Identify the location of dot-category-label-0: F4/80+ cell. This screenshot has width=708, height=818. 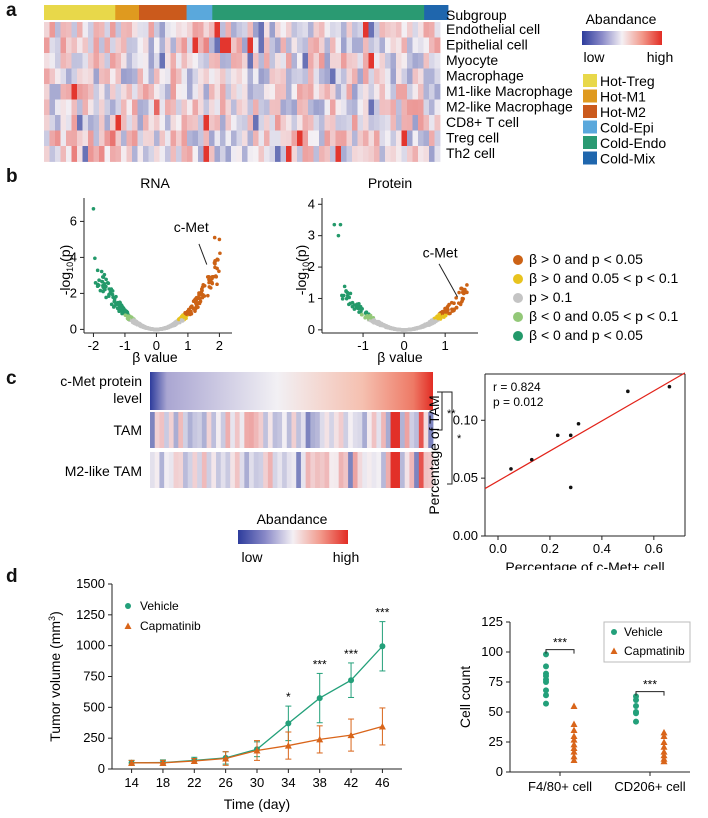
(560, 786).